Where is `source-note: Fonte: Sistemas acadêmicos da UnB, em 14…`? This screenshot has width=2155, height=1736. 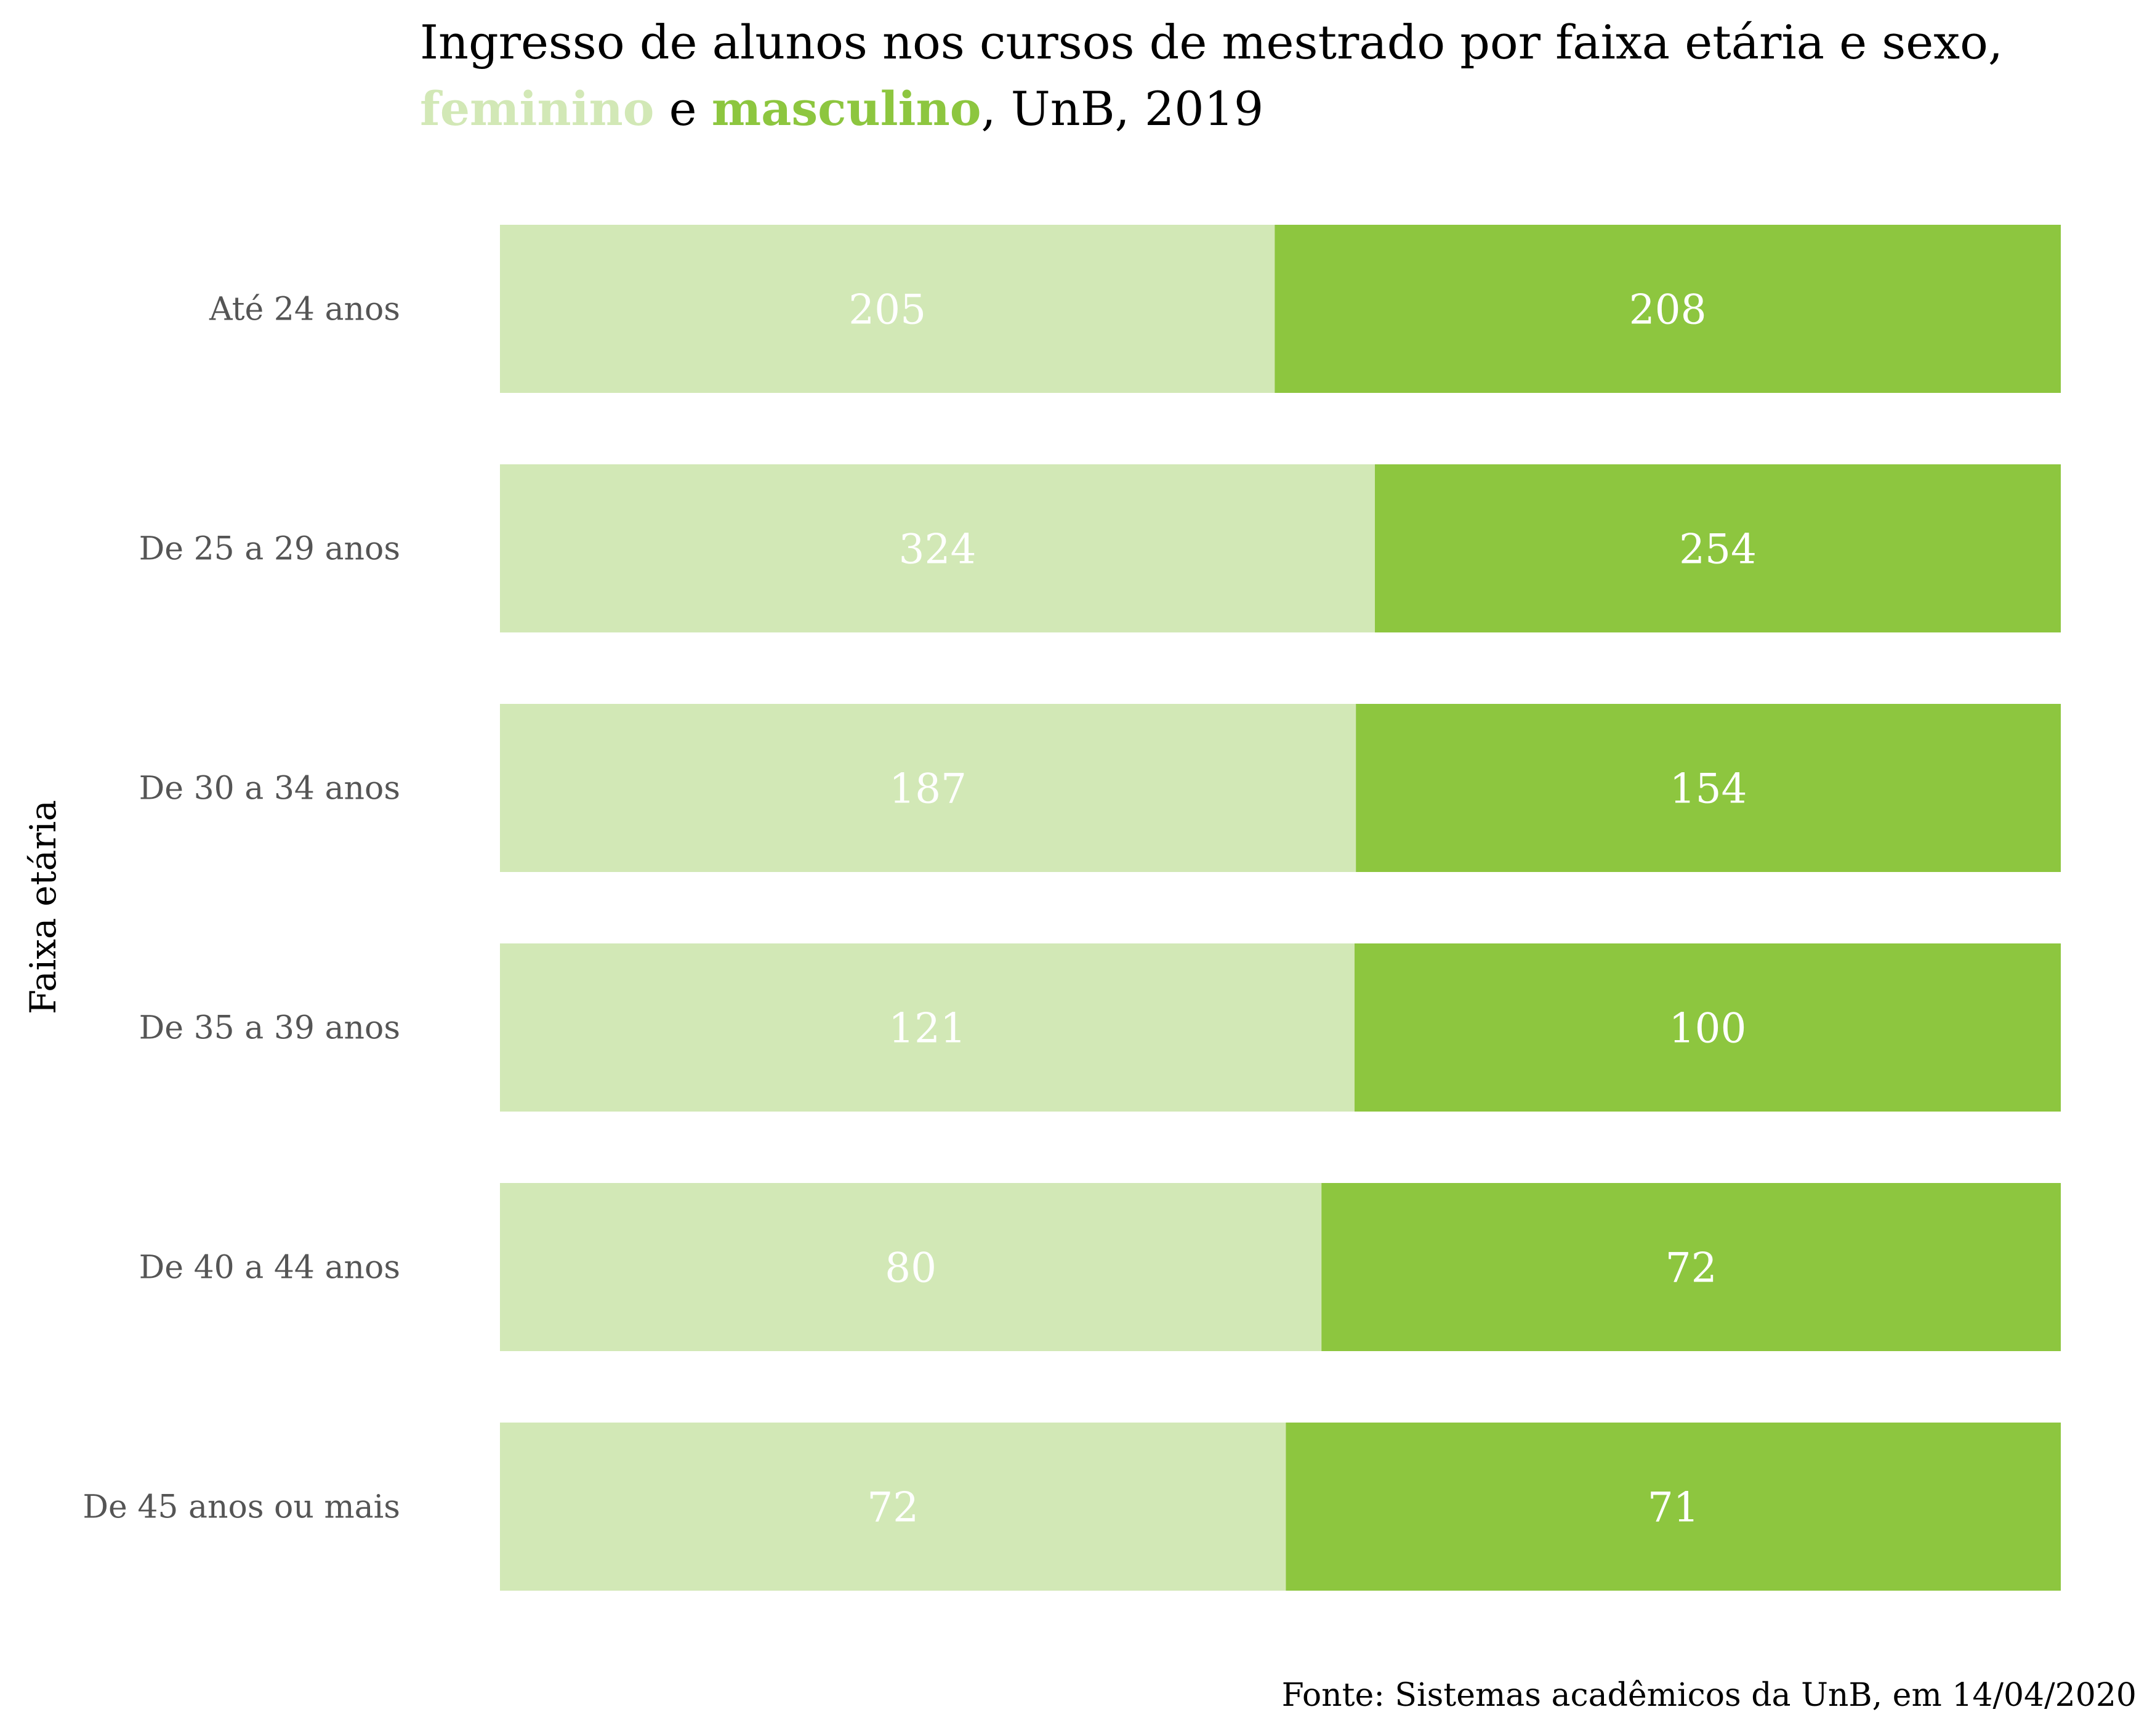 source-note: Fonte: Sistemas acadêmicos da UnB, em 14… is located at coordinates (1710, 1696).